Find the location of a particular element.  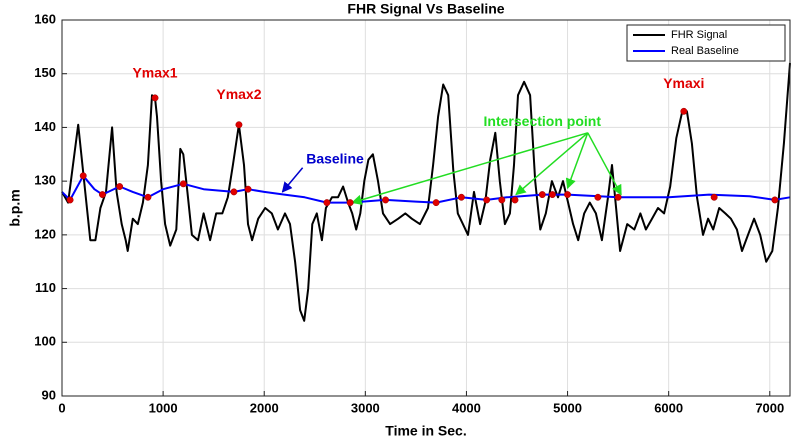

annotation: Ymax2 is located at coordinates (238, 94).